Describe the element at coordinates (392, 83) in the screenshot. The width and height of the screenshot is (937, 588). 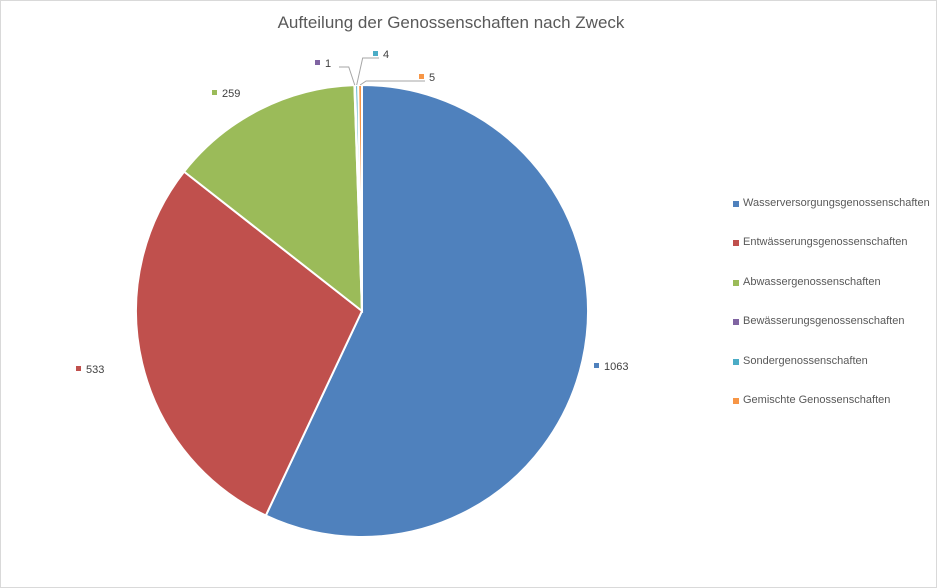
I see `leader-line-gemischte-genossenschaften` at that location.